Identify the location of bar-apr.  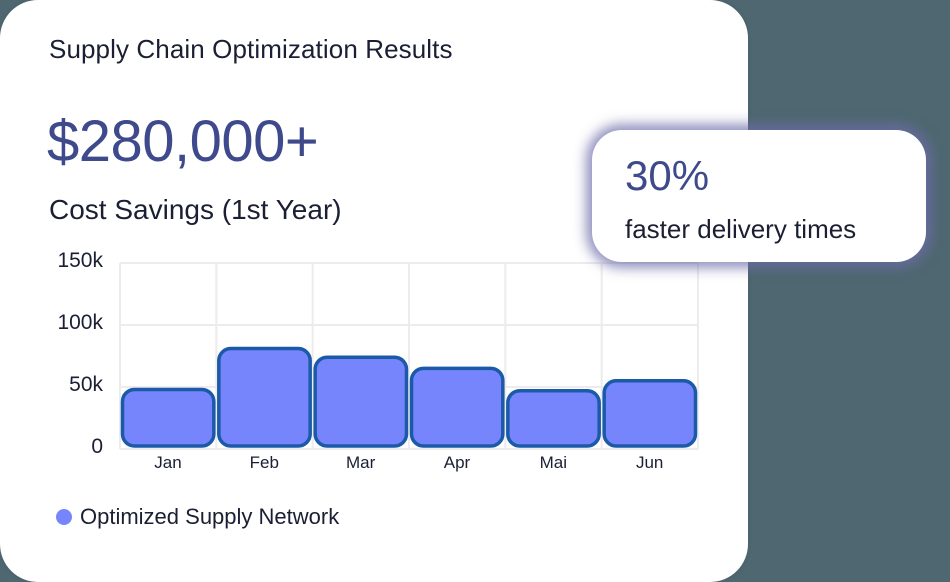
(457, 407).